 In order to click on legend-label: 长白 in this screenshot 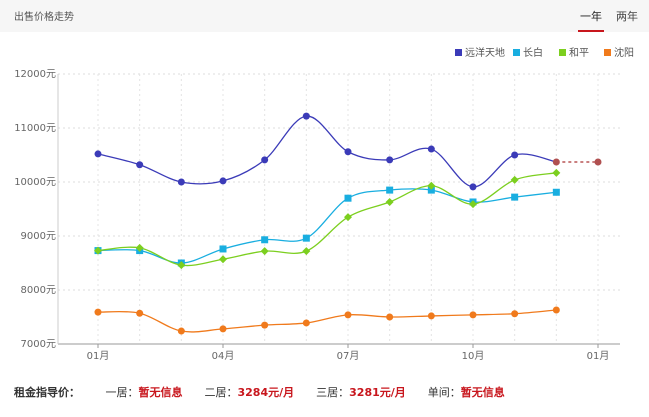, I will do `click(533, 52)`.